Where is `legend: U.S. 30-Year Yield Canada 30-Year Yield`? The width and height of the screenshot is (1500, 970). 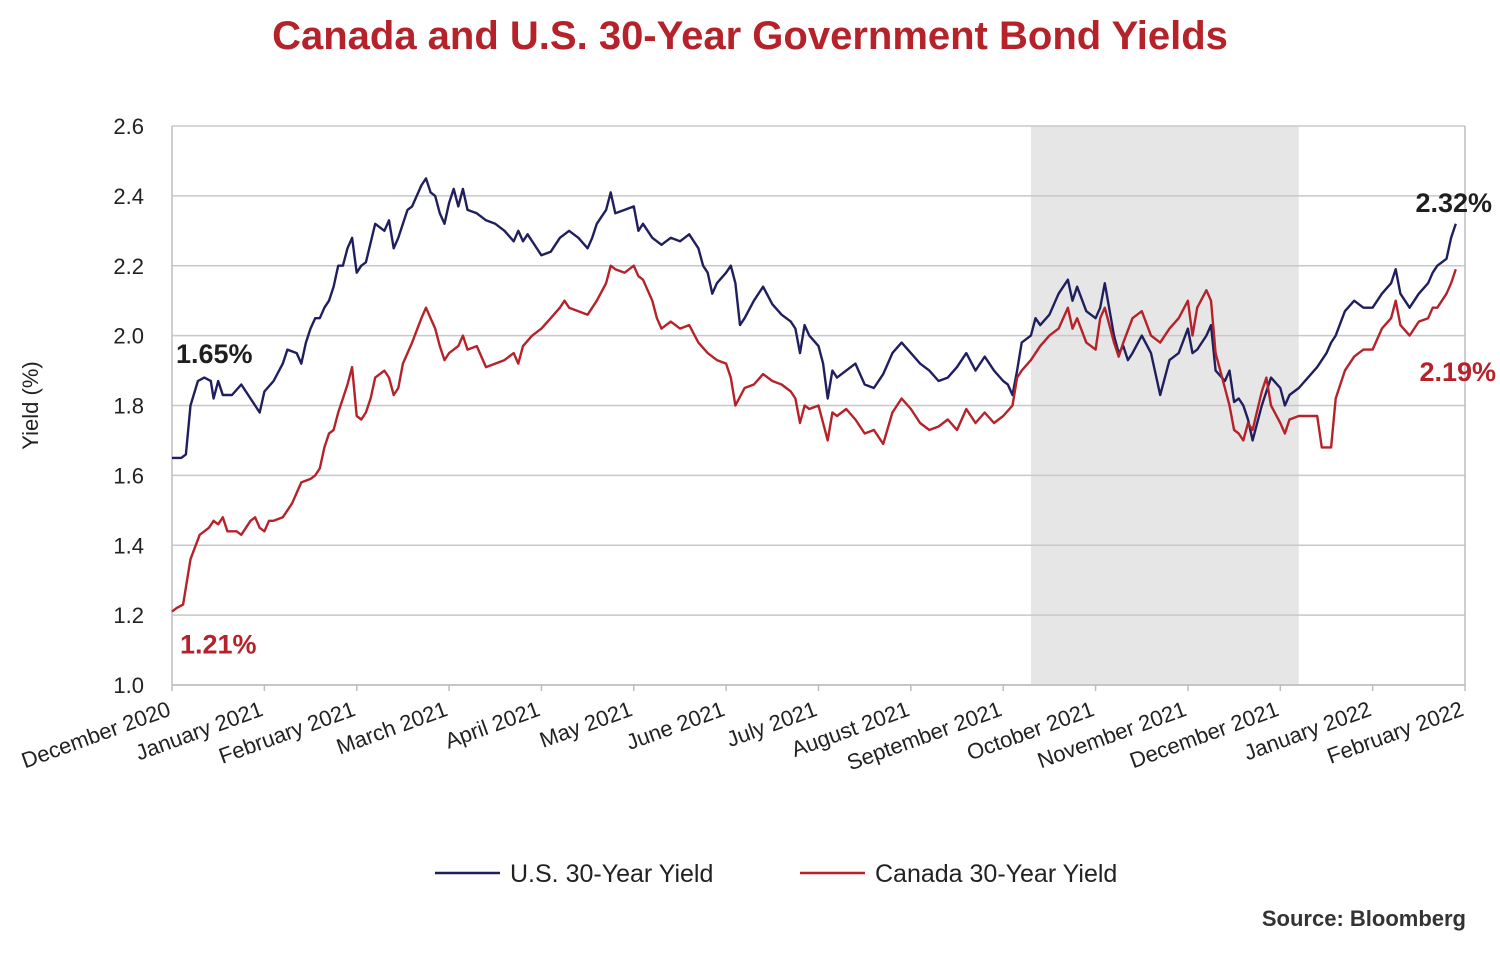
legend: U.S. 30-Year Yield Canada 30-Year Yield is located at coordinates (776, 874).